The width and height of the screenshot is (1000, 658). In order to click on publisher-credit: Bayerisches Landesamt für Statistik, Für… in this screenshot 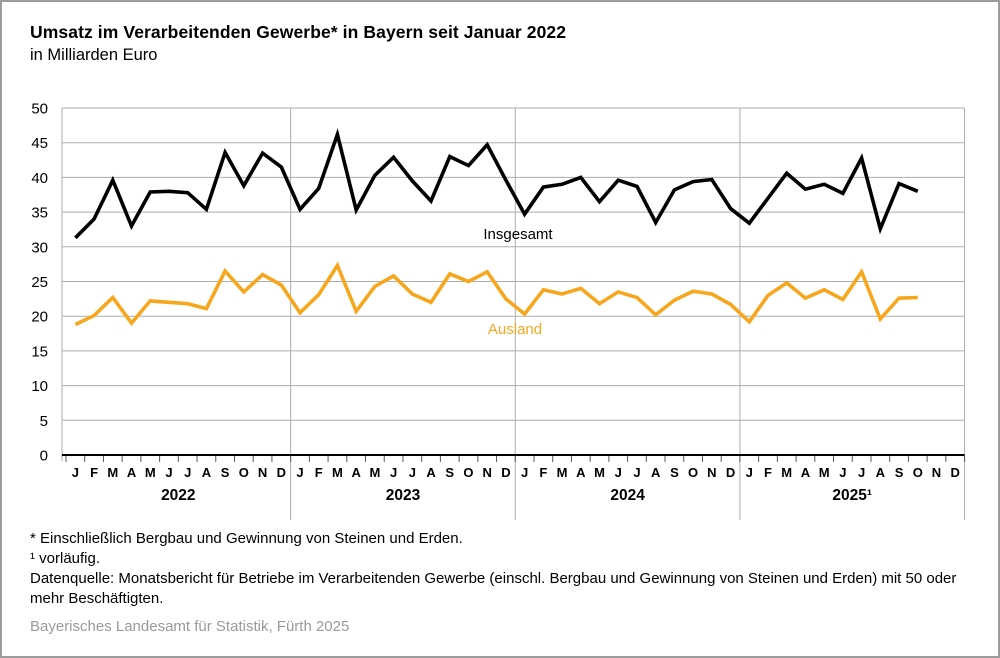, I will do `click(190, 626)`.